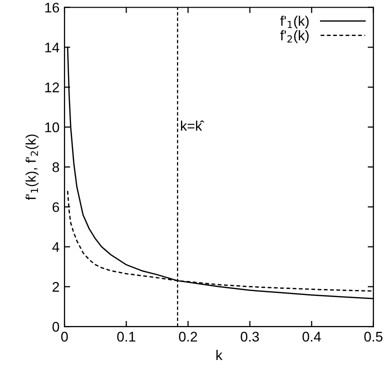 This screenshot has width=391, height=369. I want to click on x-tick-label: 0, so click(64, 337).